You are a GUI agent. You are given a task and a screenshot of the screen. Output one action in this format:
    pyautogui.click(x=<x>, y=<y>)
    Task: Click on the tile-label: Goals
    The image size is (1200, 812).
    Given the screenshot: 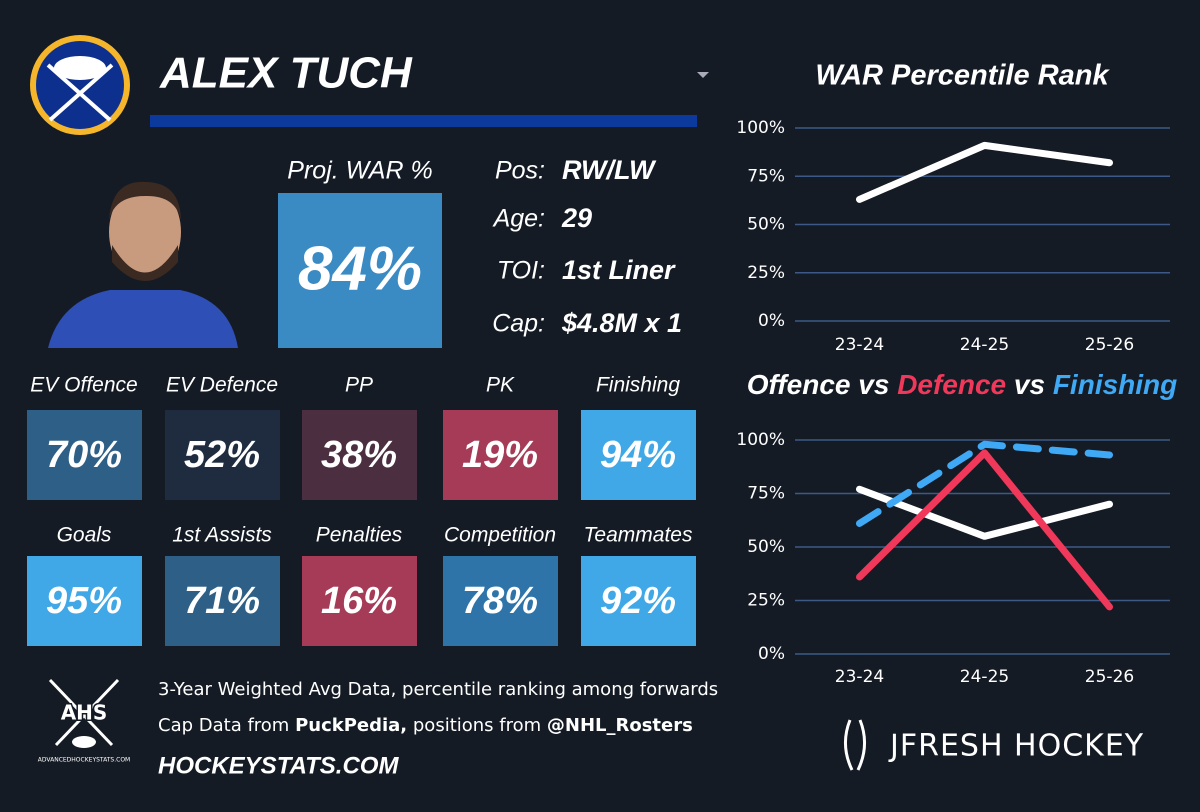 What is the action you would take?
    pyautogui.click(x=84, y=535)
    